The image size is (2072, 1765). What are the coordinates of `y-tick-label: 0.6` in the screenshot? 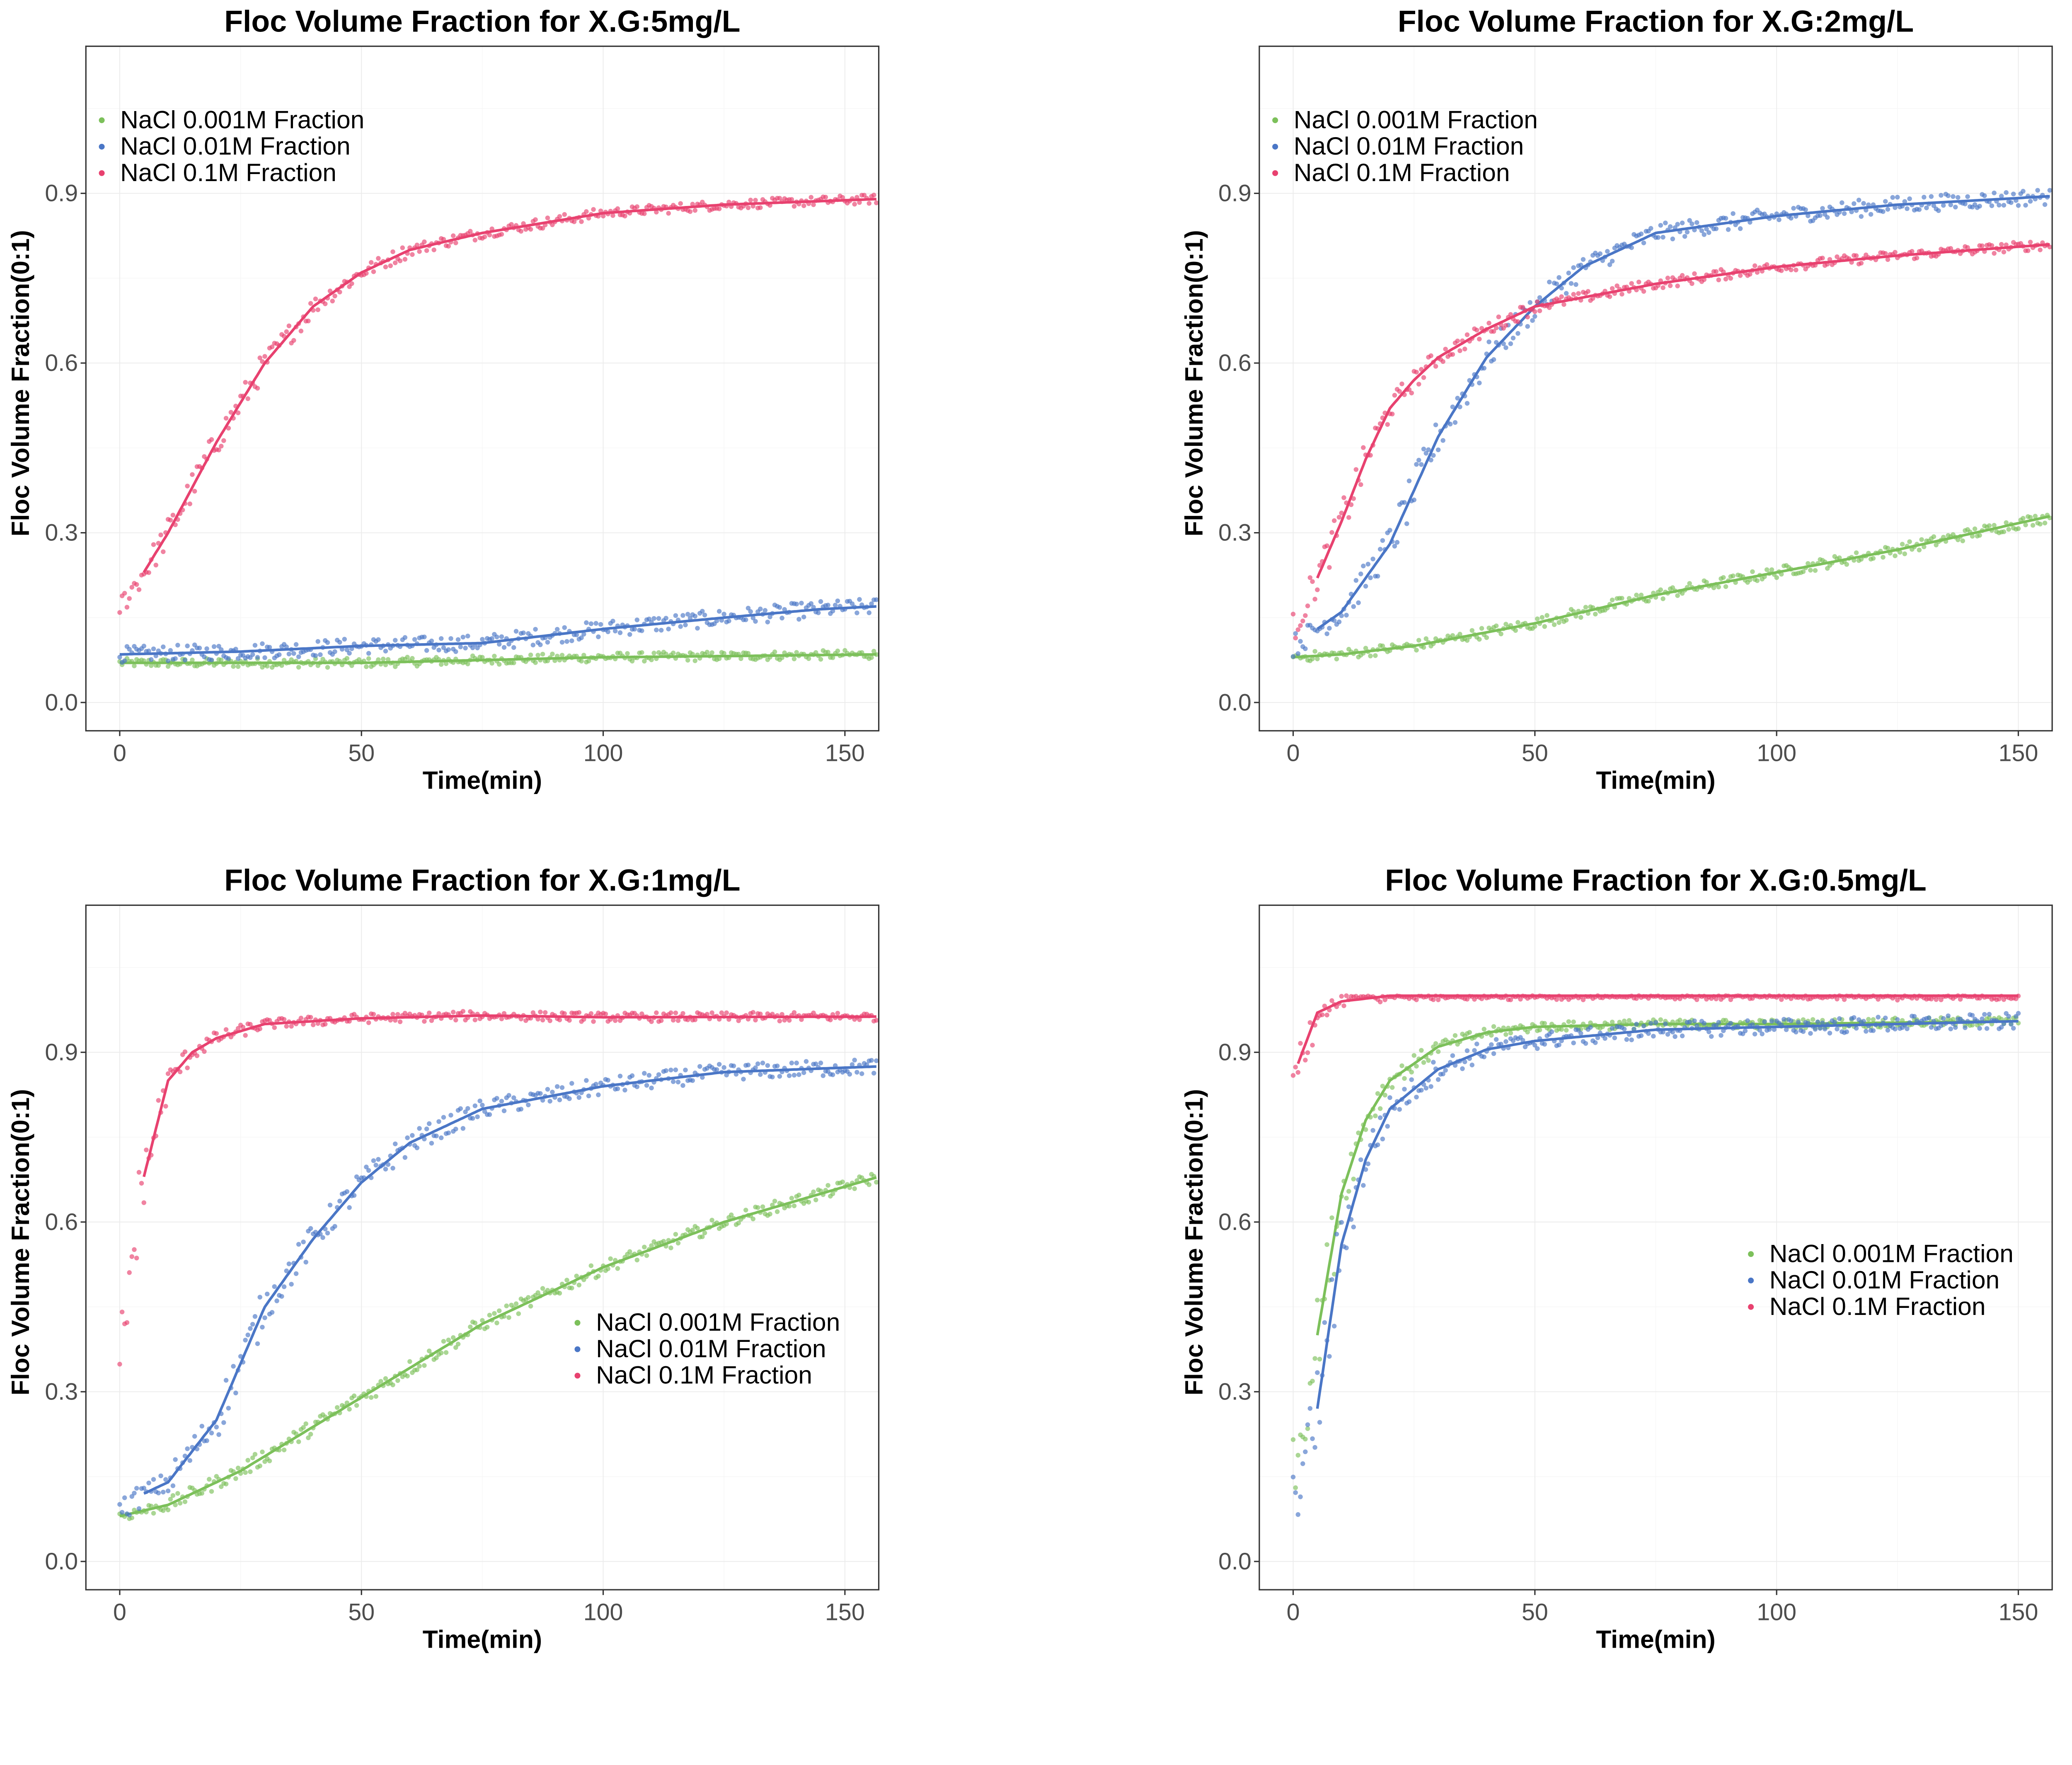 It's located at (1234, 1222).